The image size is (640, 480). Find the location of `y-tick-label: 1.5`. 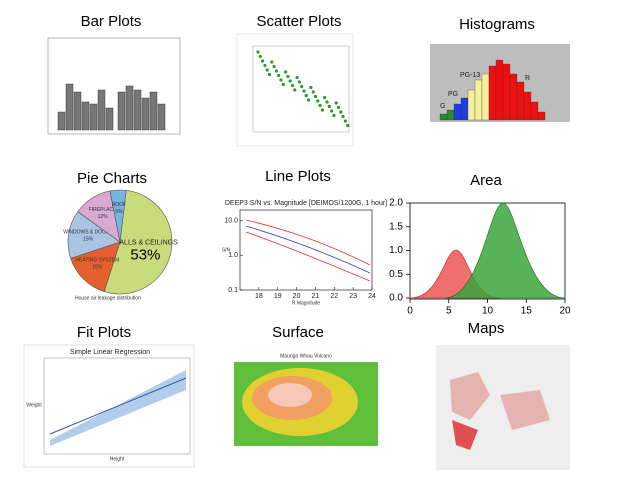

y-tick-label: 1.5 is located at coordinates (396, 226).